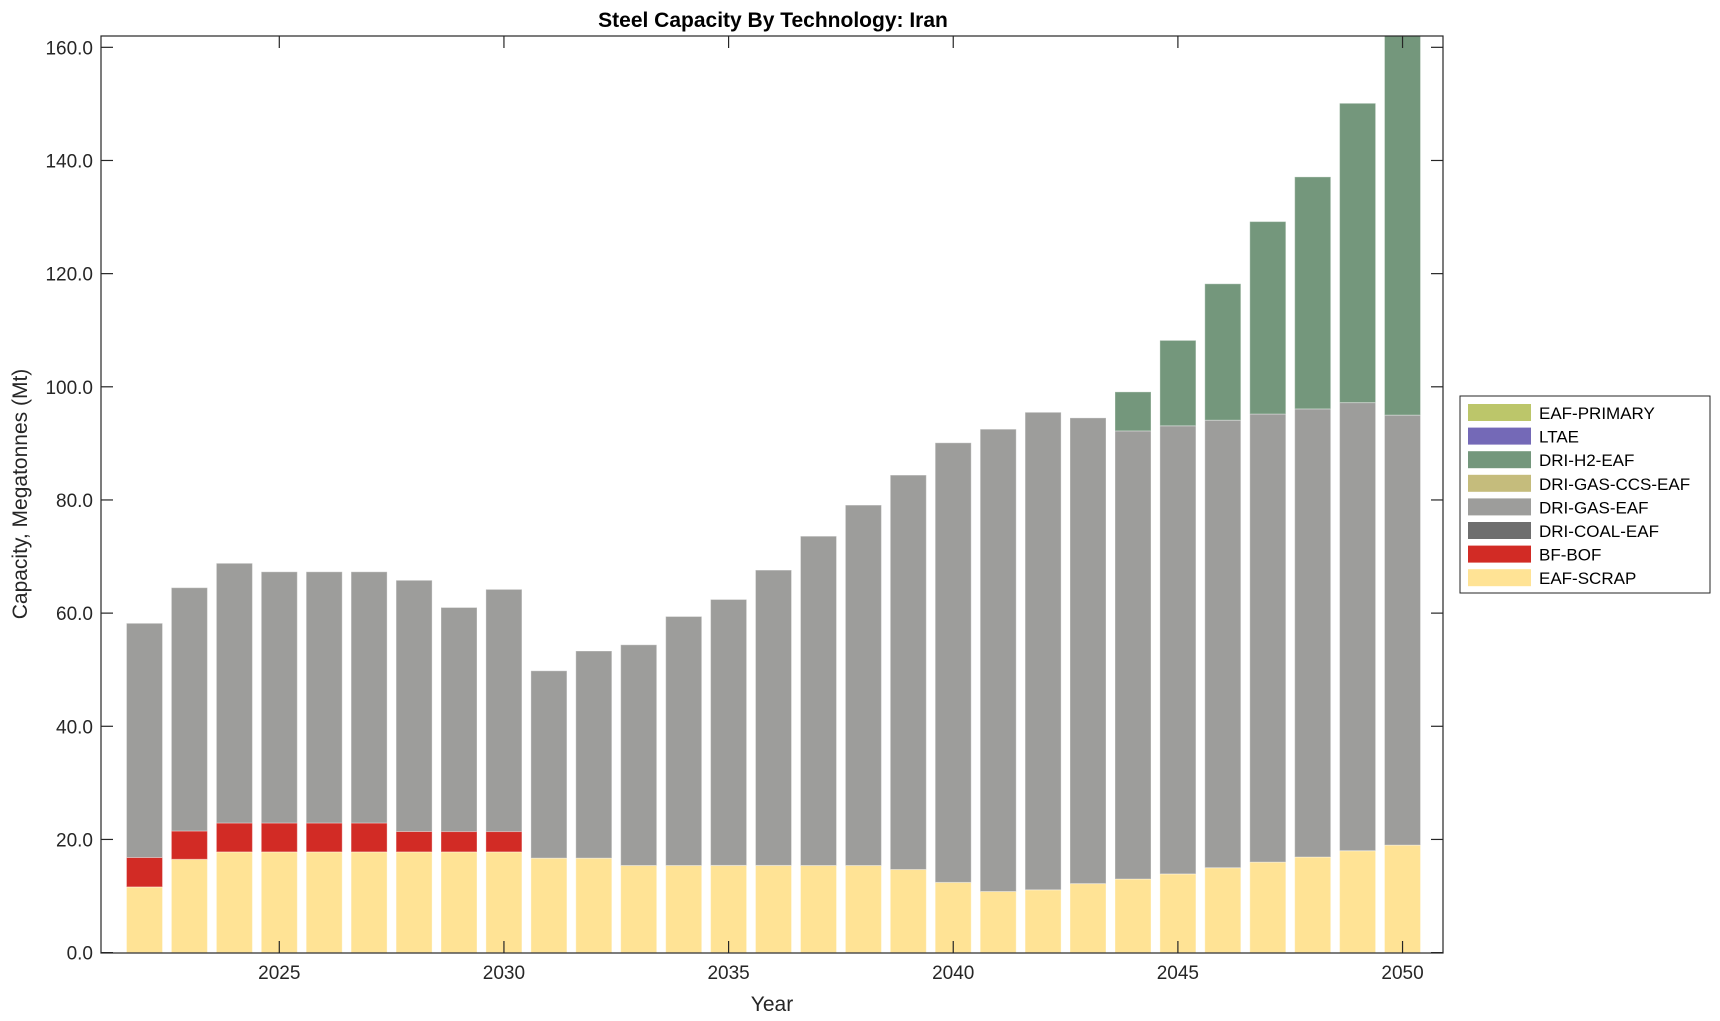 The image size is (1720, 1021). What do you see at coordinates (1402, 630) in the screenshot?
I see `bar-segment-dri-gas-eaf-2050` at bounding box center [1402, 630].